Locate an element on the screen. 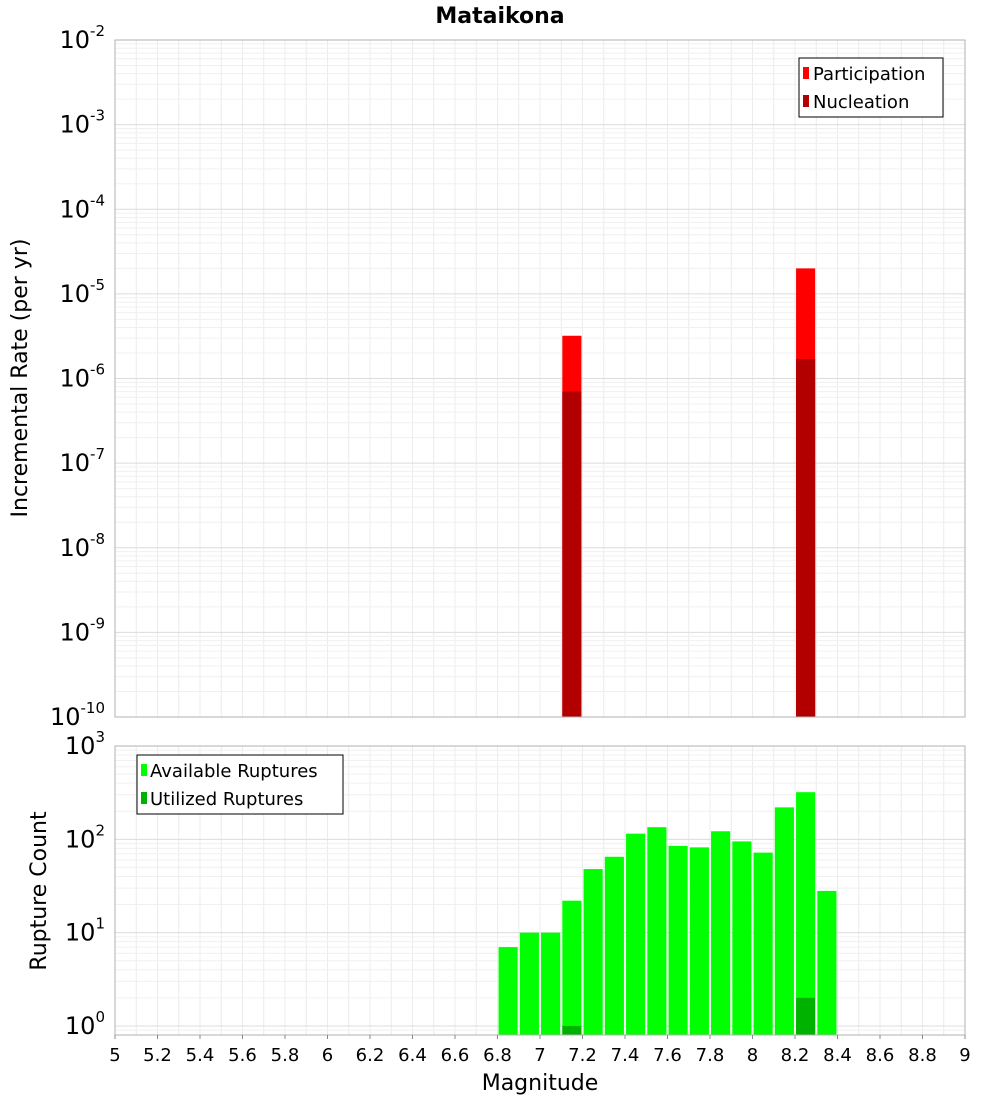 Image resolution: width=1000 pixels, height=1100 pixels. legend-nucleation-swatch is located at coordinates (806, 101).